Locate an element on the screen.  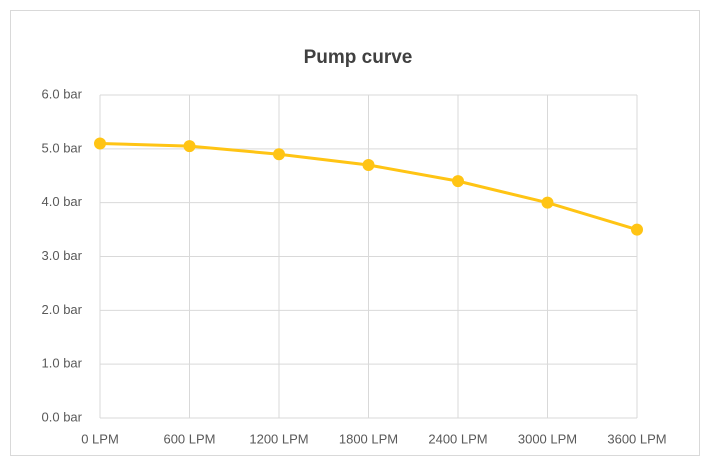
x-tick-label: 600 LPM is located at coordinates (189, 438).